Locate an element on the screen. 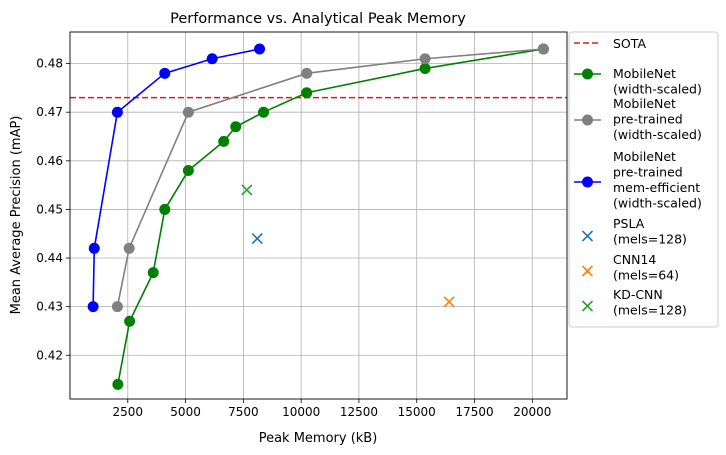 Image resolution: width=726 pixels, height=455 pixels. legend-label-point-0: PSLA (mels=128) is located at coordinates (650, 231).